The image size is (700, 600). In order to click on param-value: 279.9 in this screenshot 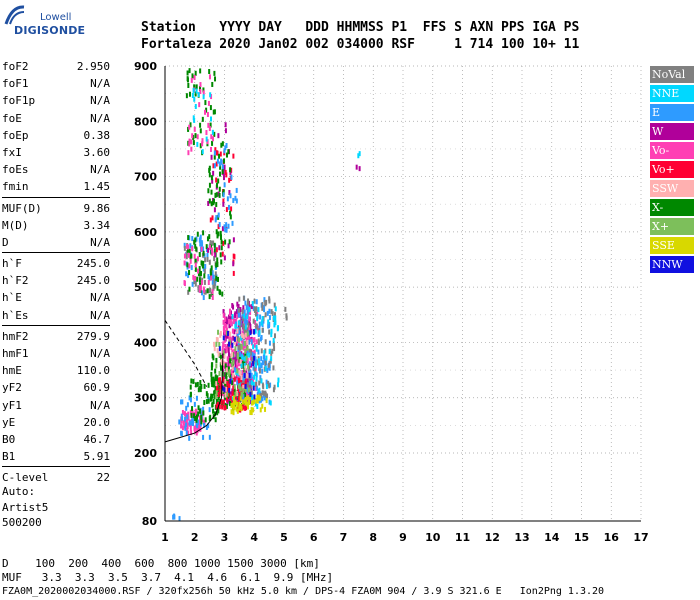, I will do `click(93, 336)`.